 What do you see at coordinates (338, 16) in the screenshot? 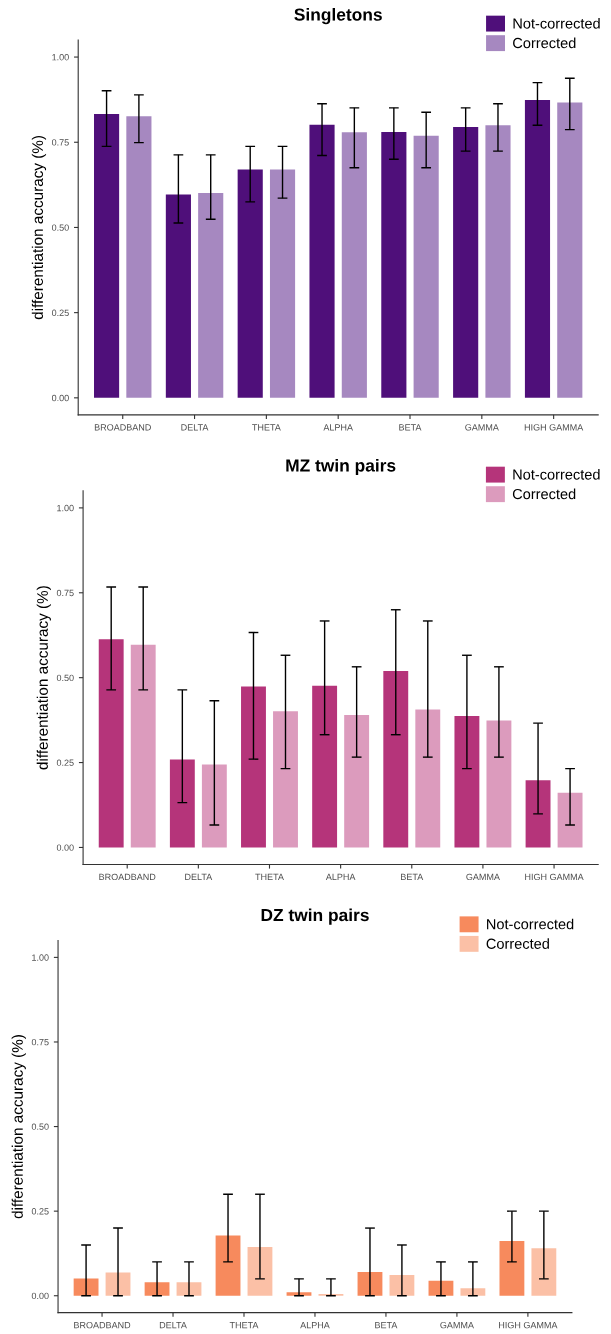
I see `chart-title: Singletons` at bounding box center [338, 16].